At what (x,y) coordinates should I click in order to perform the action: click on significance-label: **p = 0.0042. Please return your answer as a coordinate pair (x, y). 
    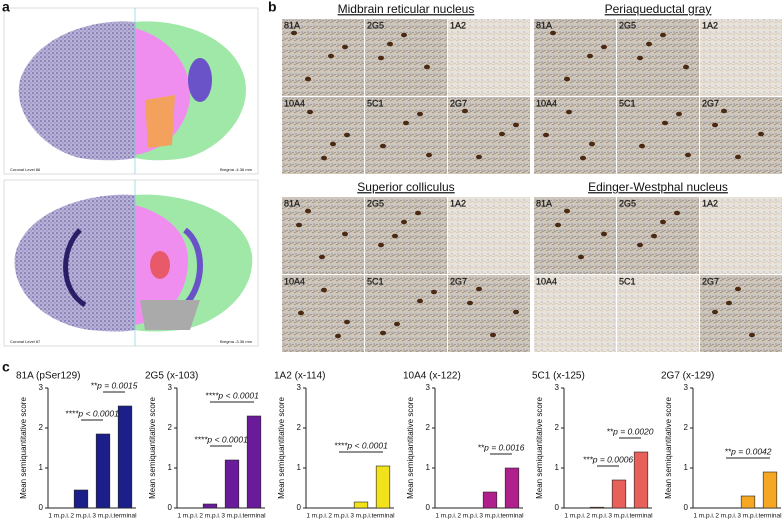
    Looking at the image, I should click on (747, 451).